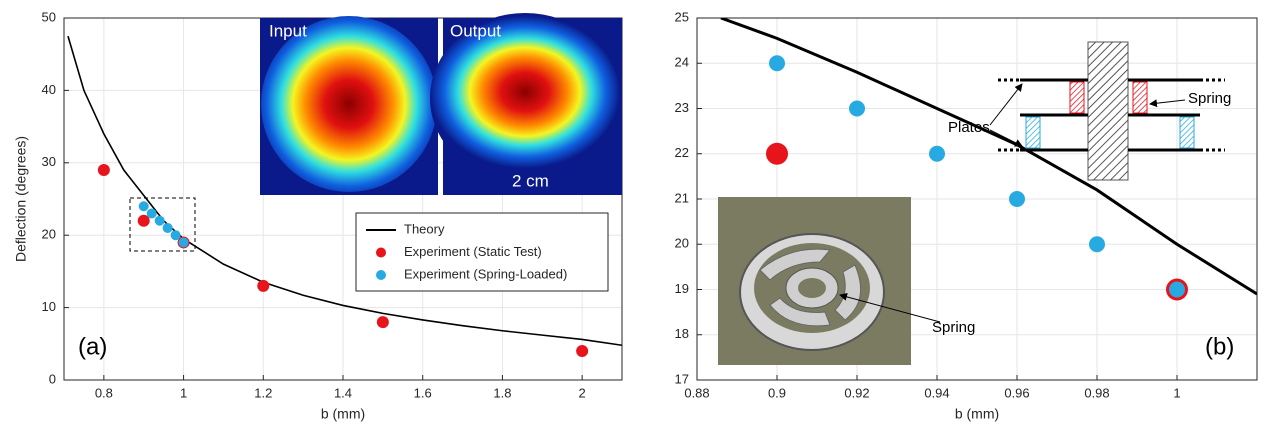 The image size is (1264, 426). Describe the element at coordinates (846, 281) in the screenshot. I see `spring-photo: Spring` at that location.